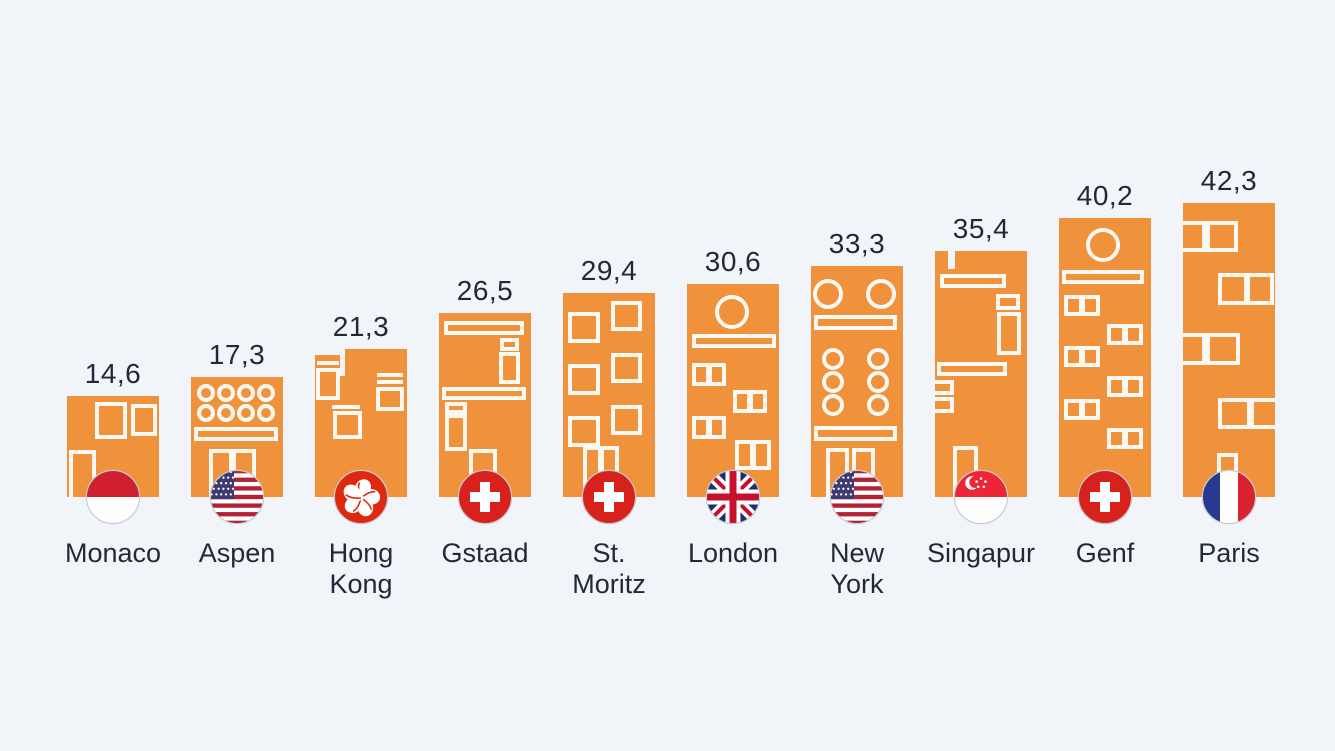  Describe the element at coordinates (485, 290) in the screenshot. I see `bar-value-label: 26,5` at that location.